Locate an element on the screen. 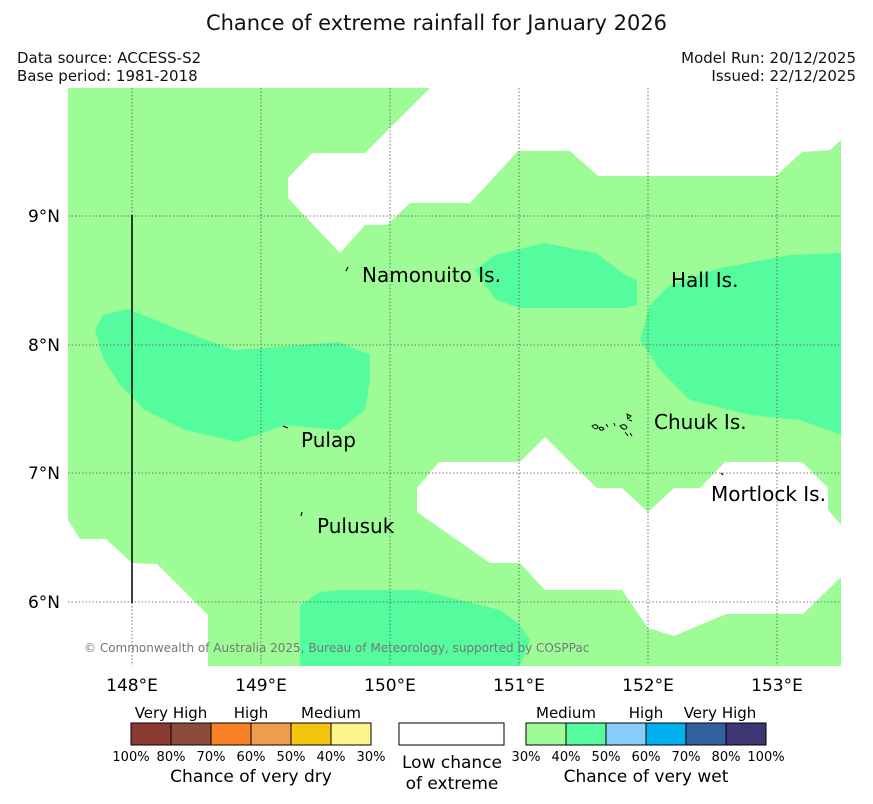 Image resolution: width=873 pixels, height=804 pixels. label-pulusuk: Pulusuk is located at coordinates (356, 526).